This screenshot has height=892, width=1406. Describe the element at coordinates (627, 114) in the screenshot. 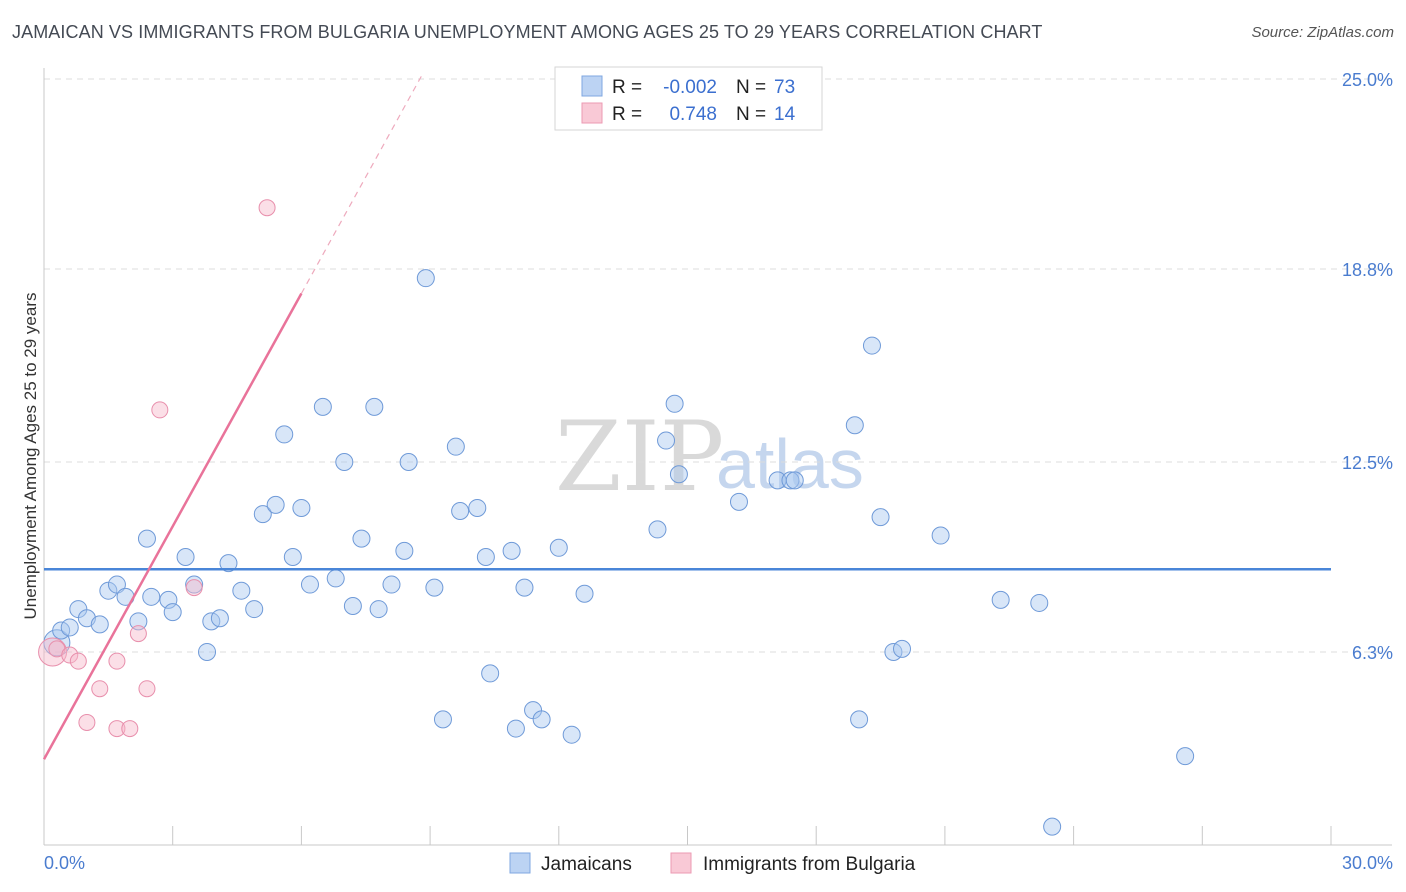

I see `legend-r-label-2: R =` at that location.